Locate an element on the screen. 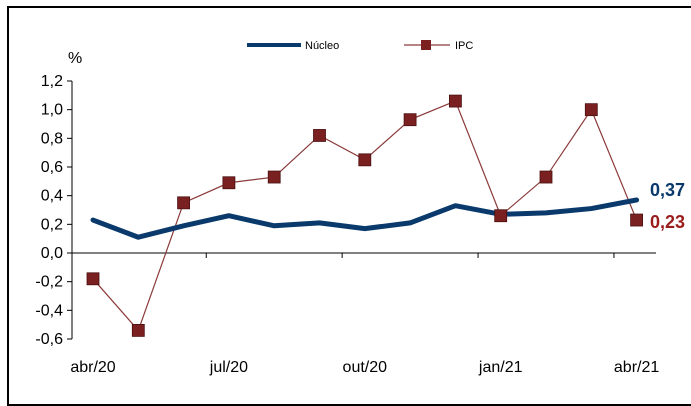 The height and width of the screenshot is (406, 691). series-nucleo-line is located at coordinates (365, 218).